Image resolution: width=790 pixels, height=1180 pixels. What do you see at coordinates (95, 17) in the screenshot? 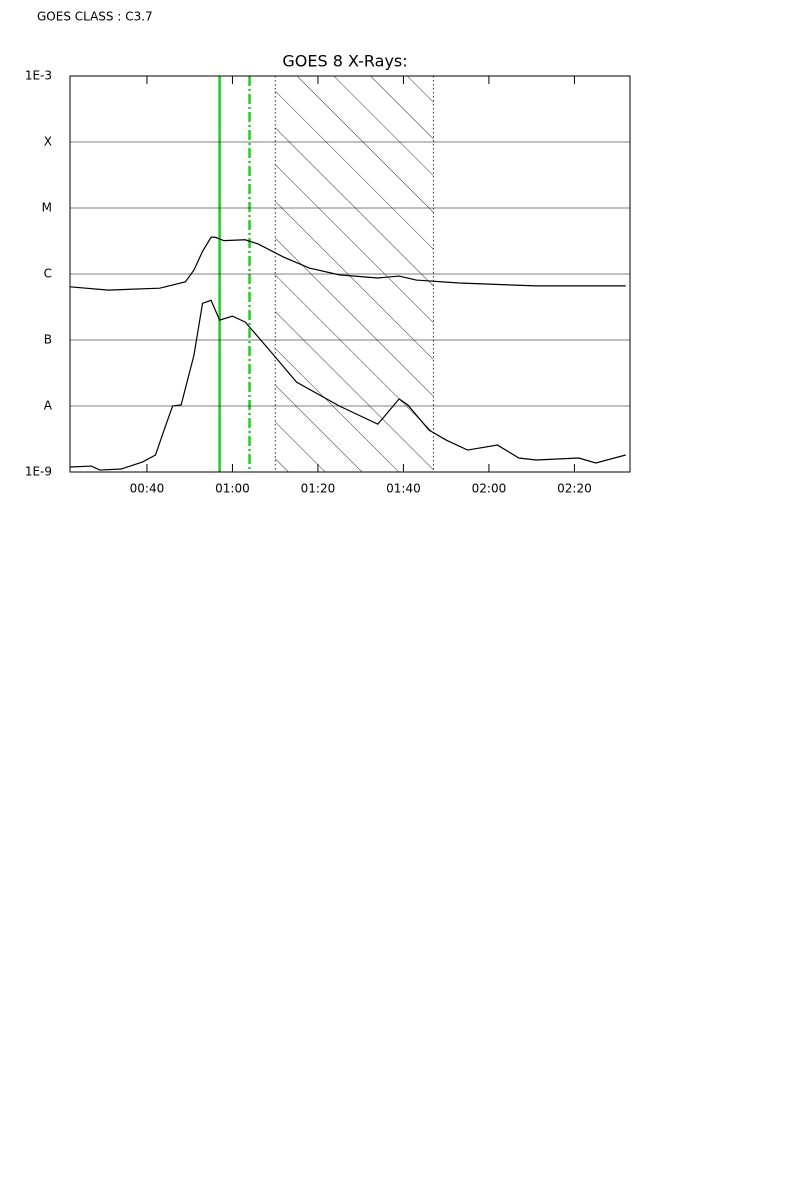
I see `goes-class: GOES CLASS : C3.7` at bounding box center [95, 17].